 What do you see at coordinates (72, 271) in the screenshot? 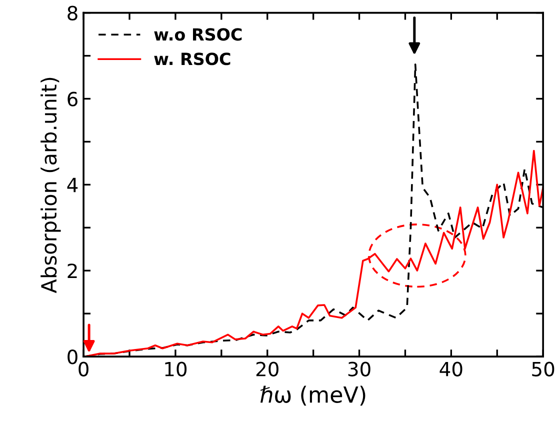
I see `y-tick-label: 2` at bounding box center [72, 271].